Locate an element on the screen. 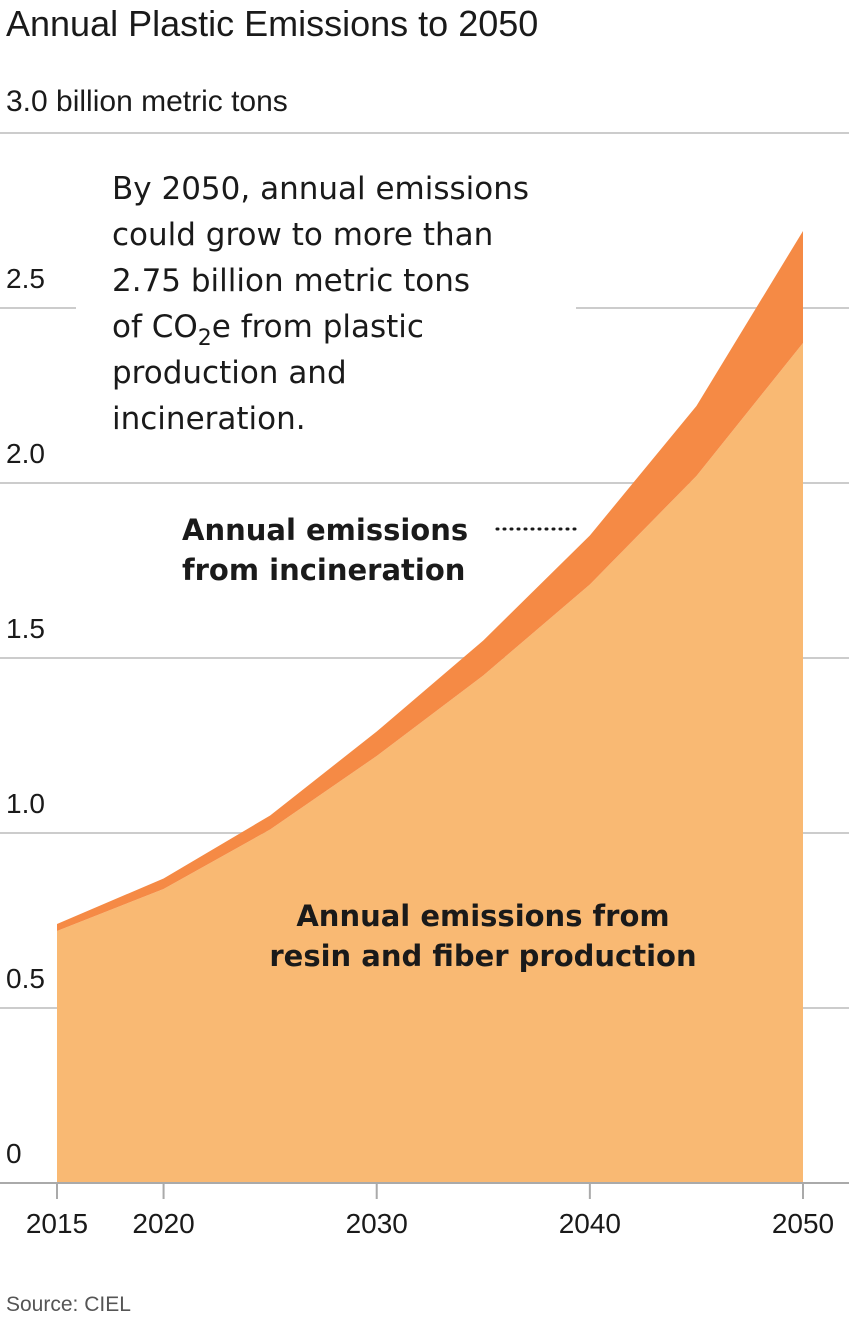 This screenshot has height=1330, width=849. production-label-line-1: Annual emissions from is located at coordinates (482, 916).